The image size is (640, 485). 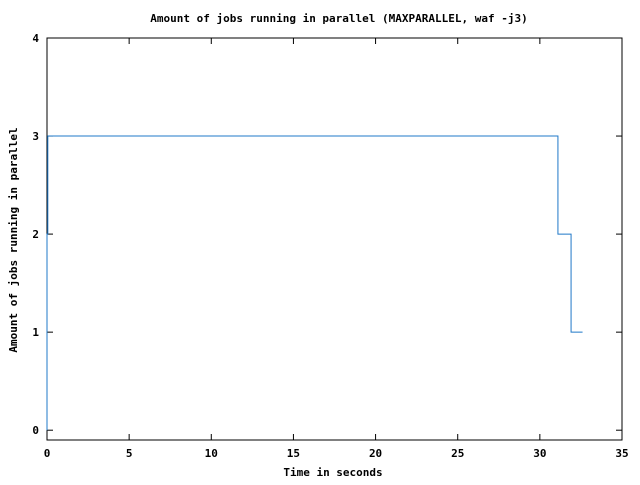 I want to click on y-tick-label: 0, so click(x=35, y=430).